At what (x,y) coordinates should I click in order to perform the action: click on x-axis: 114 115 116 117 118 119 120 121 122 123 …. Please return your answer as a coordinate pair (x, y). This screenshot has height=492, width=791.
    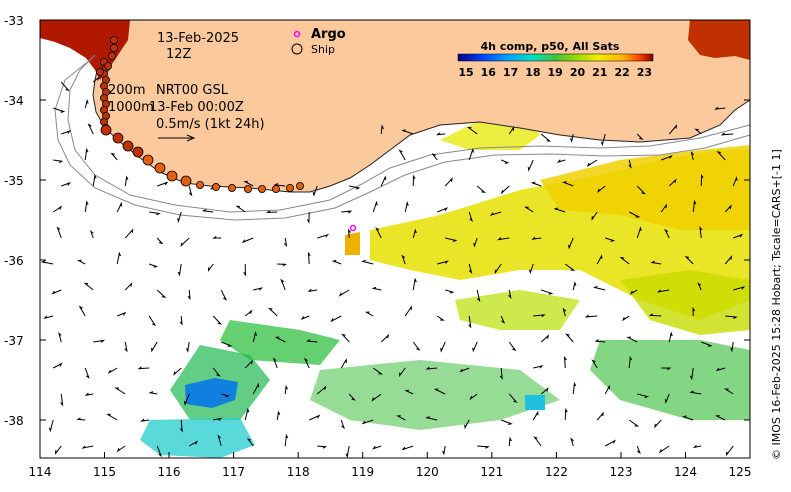
    Looking at the image, I should click on (390, 465).